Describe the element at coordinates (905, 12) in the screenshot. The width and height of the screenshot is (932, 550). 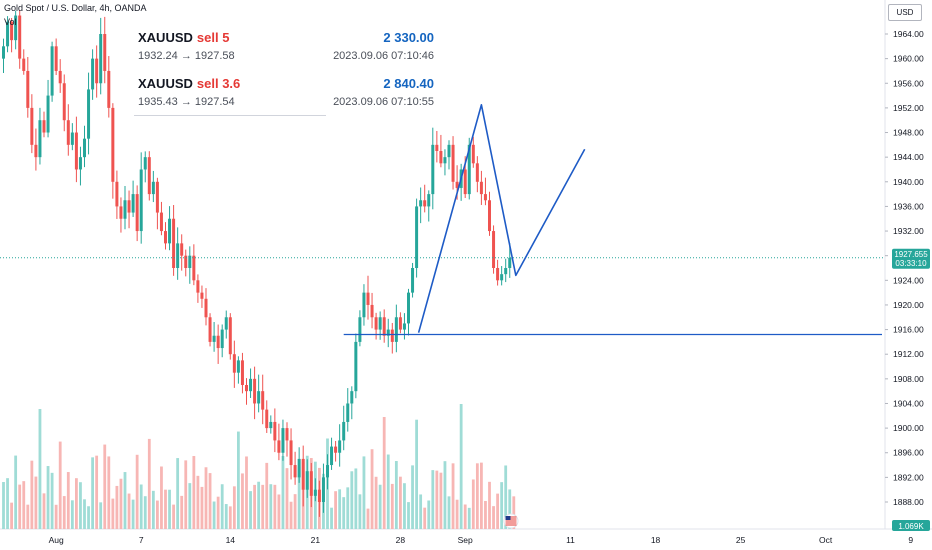
I see `currency-button: USD` at that location.